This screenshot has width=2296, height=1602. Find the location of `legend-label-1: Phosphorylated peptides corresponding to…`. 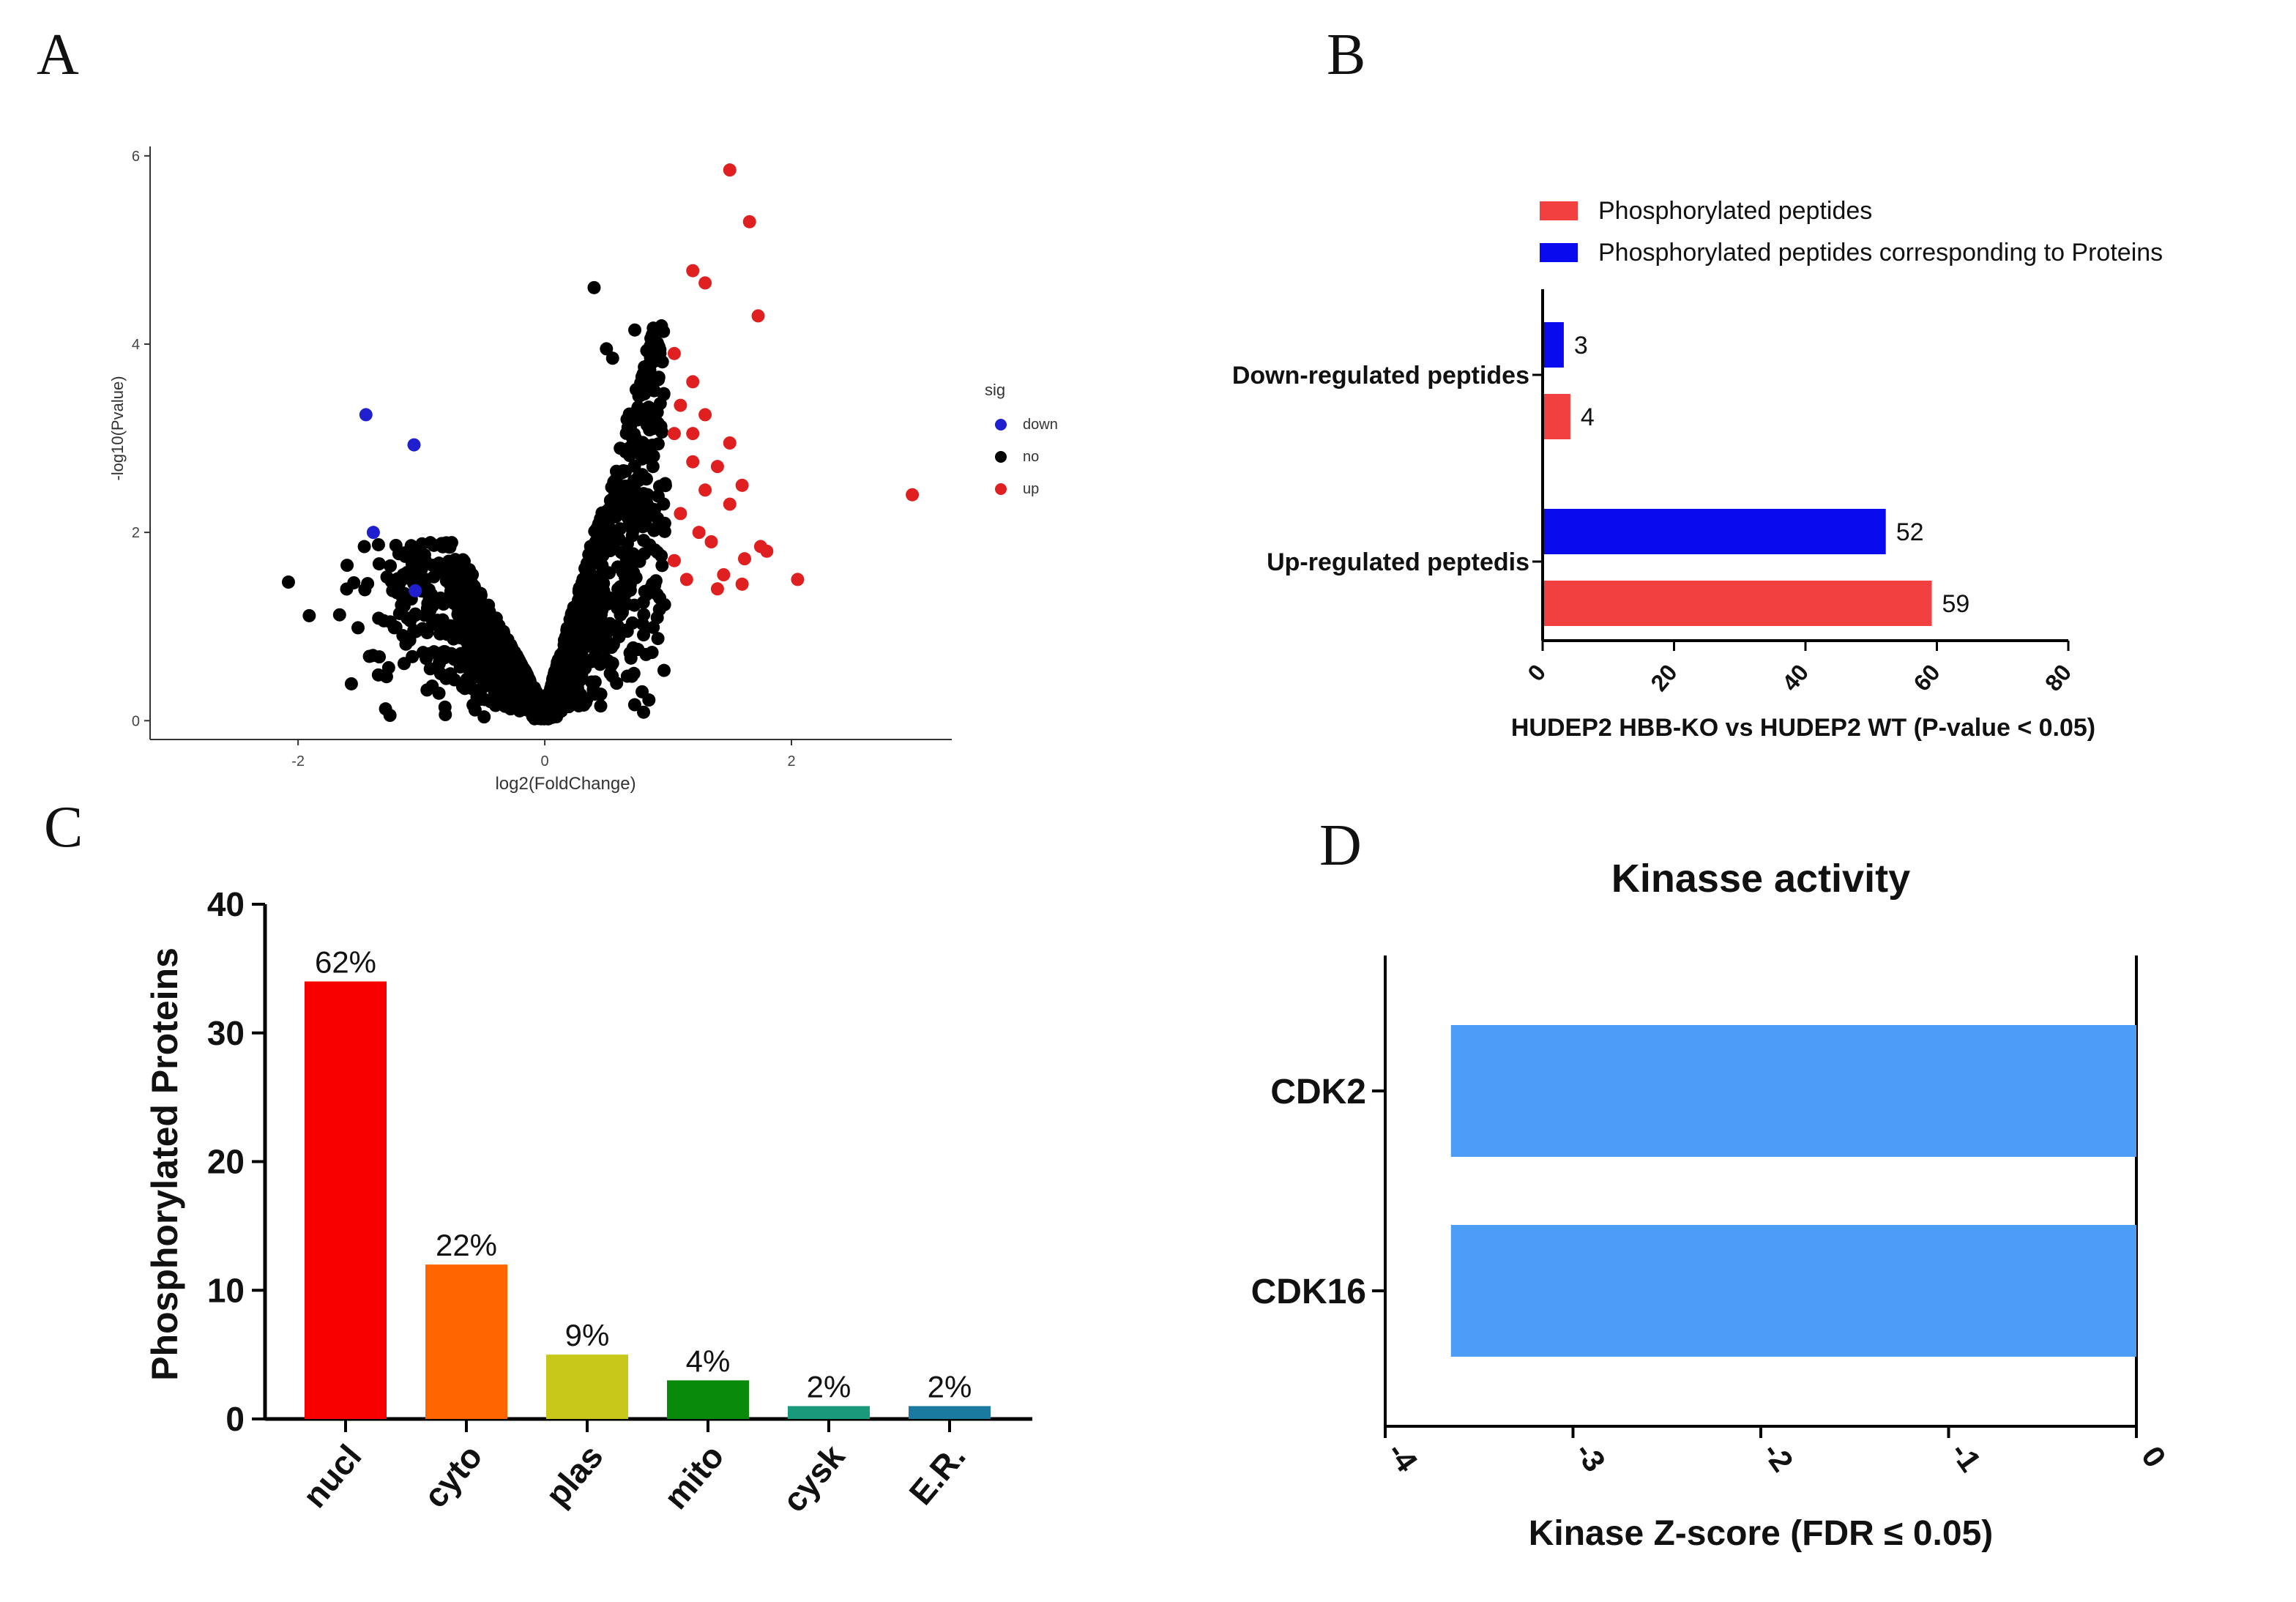

legend-label-1: Phosphorylated peptides corresponding to… is located at coordinates (1880, 253).